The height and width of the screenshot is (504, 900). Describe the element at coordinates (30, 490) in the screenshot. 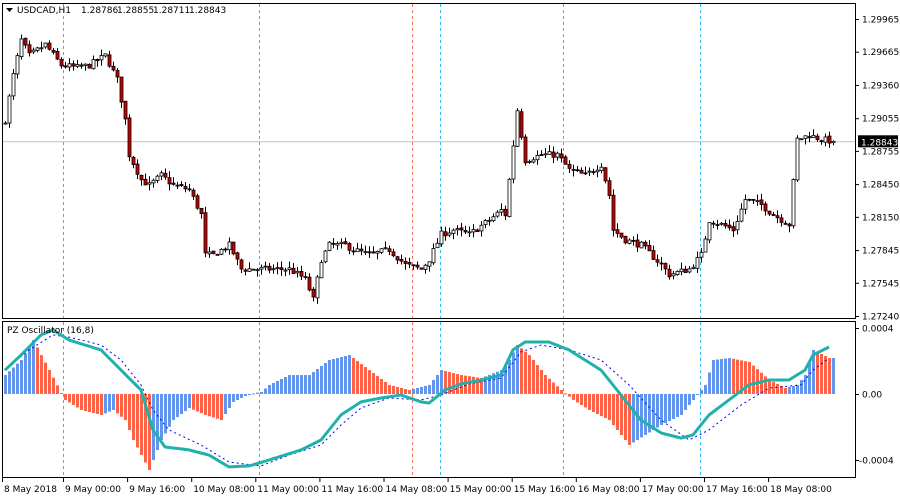

I see `time-tick-label: 8 May 2018` at that location.